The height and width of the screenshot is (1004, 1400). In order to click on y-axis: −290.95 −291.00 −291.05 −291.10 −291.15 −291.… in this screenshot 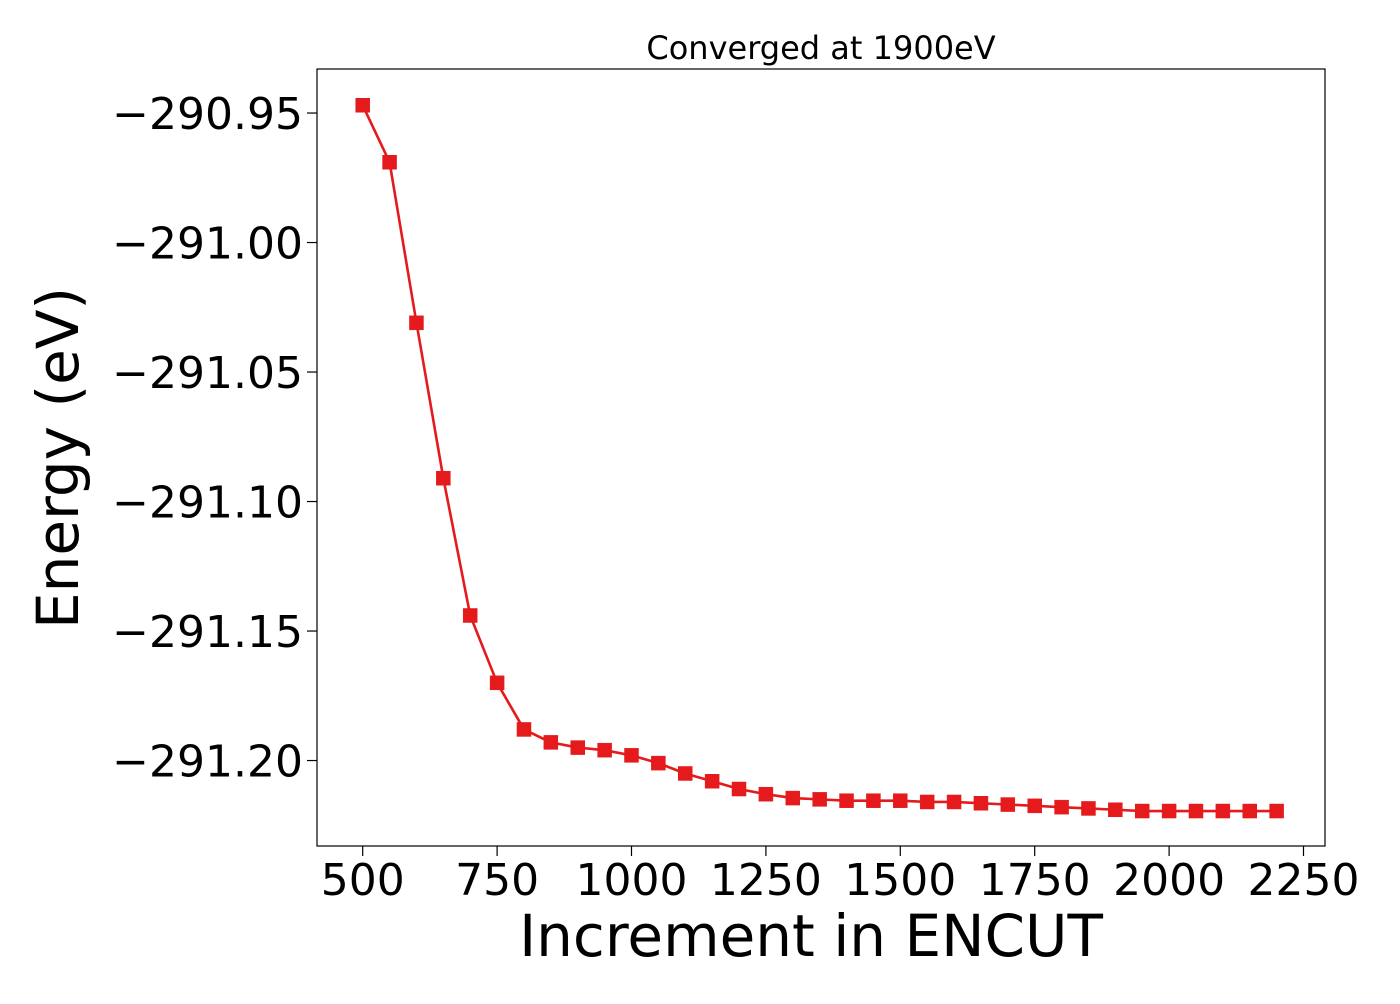, I will do `click(214, 438)`.